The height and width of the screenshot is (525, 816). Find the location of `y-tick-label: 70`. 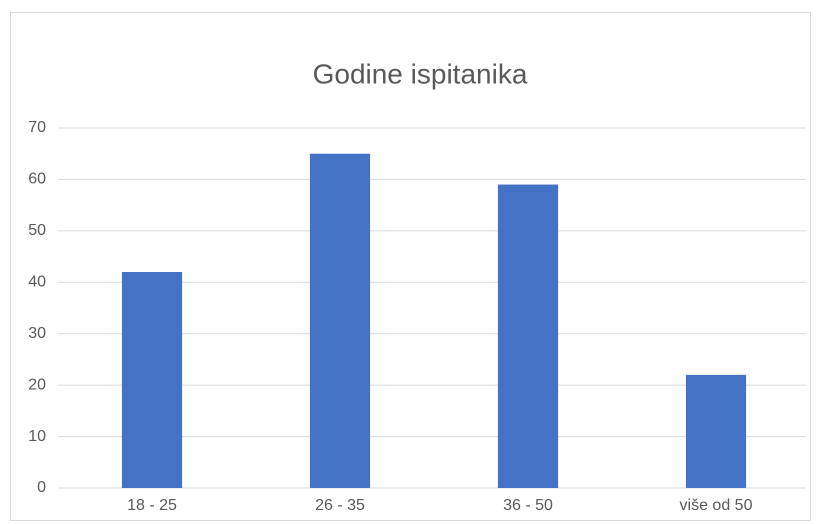

y-tick-label: 70 is located at coordinates (37, 127).